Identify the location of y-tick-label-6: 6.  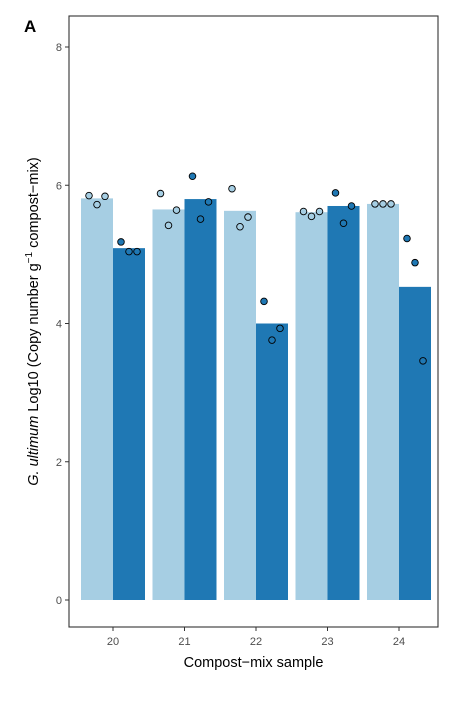
(59, 186).